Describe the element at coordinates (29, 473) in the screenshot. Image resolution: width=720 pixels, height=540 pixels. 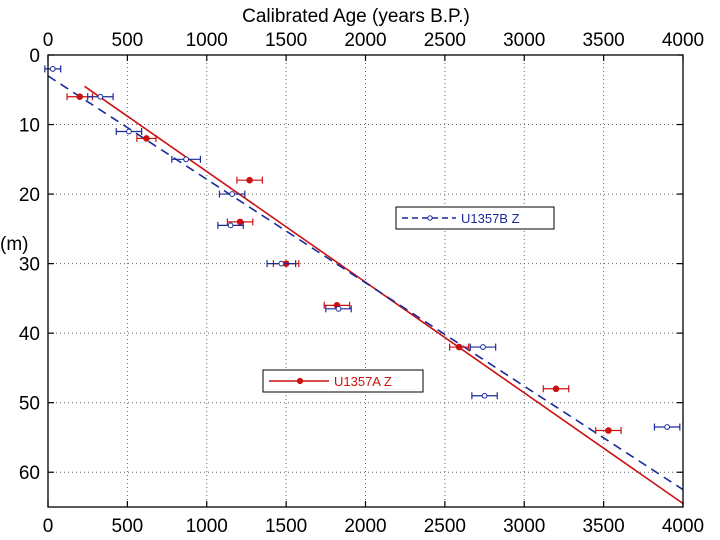
I see `y-tick-label: 60` at that location.